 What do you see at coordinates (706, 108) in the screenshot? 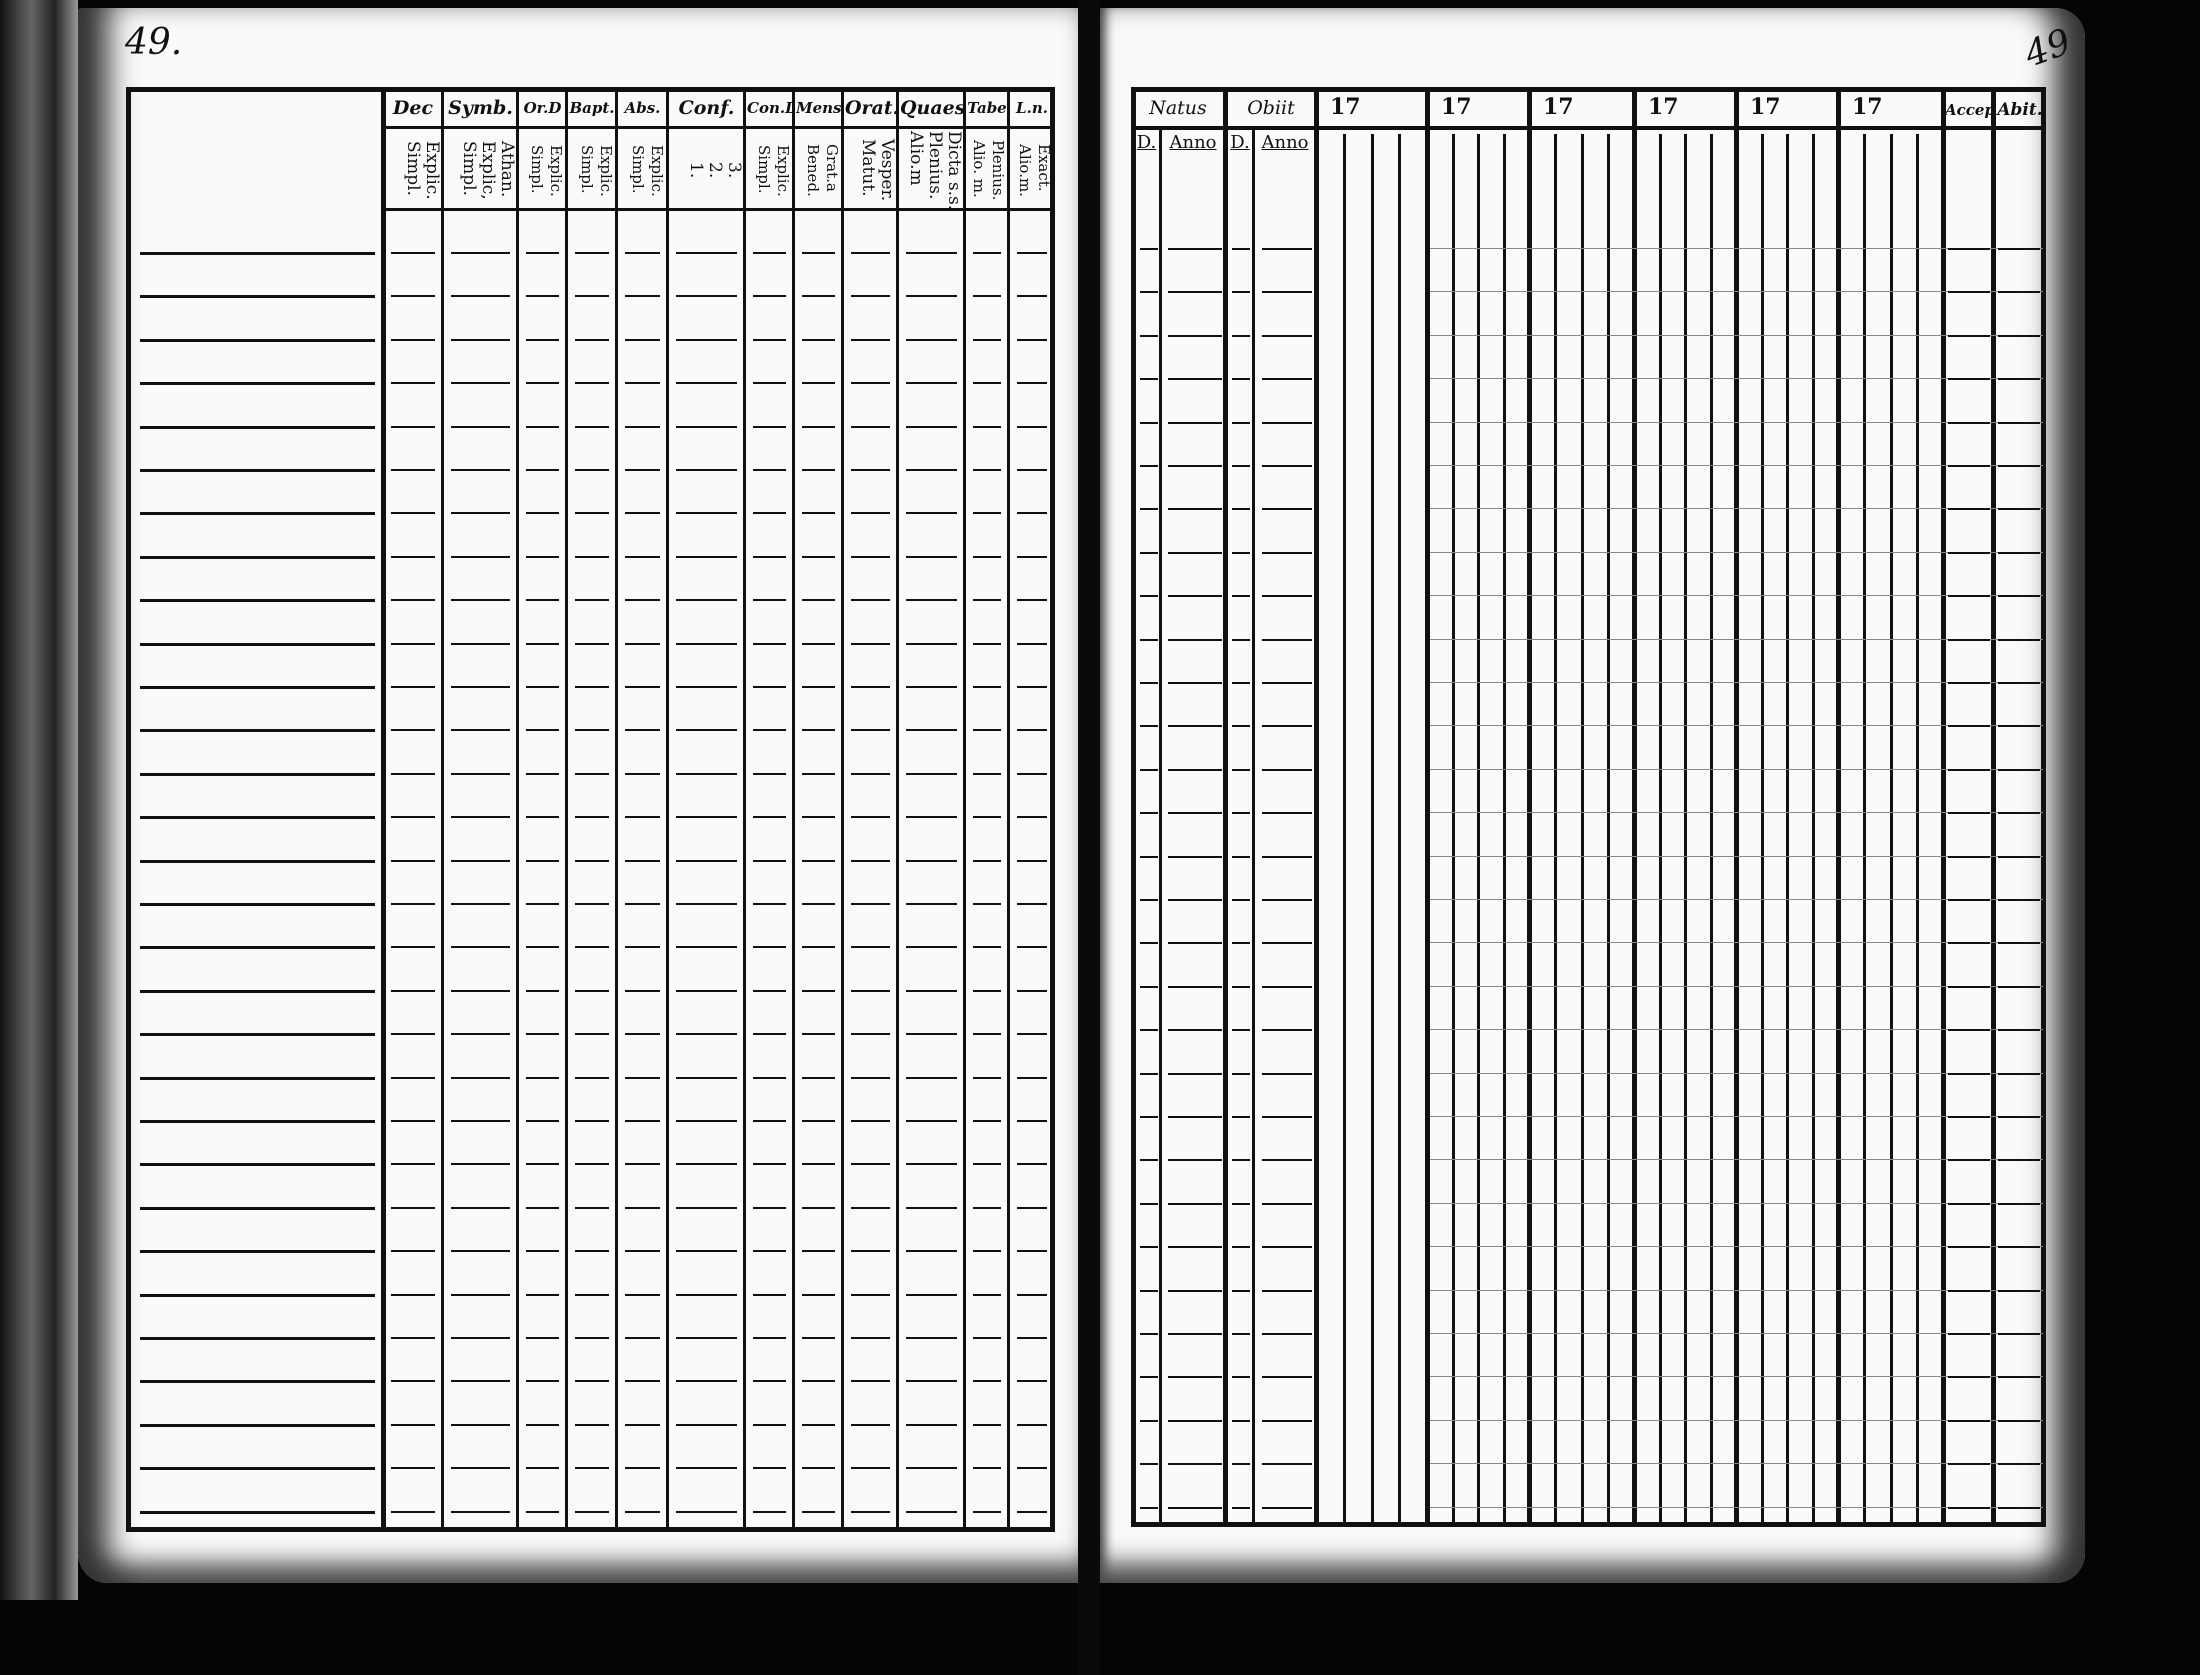
I see `column-header: Conf.` at bounding box center [706, 108].